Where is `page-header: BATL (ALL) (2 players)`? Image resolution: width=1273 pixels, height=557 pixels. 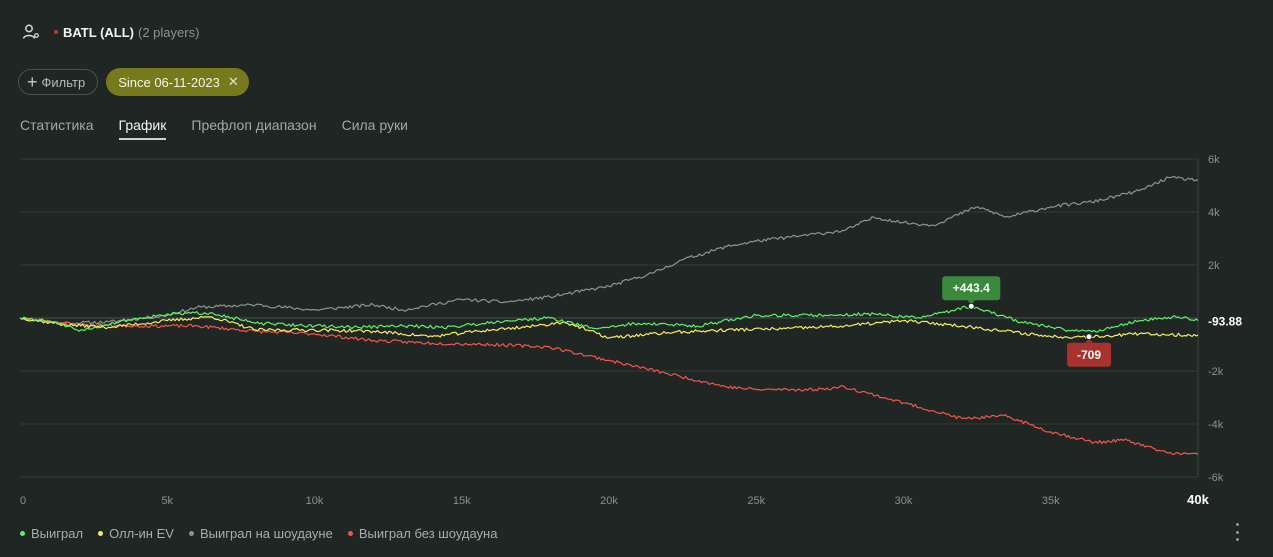 page-header: BATL (ALL) (2 players) is located at coordinates (110, 32).